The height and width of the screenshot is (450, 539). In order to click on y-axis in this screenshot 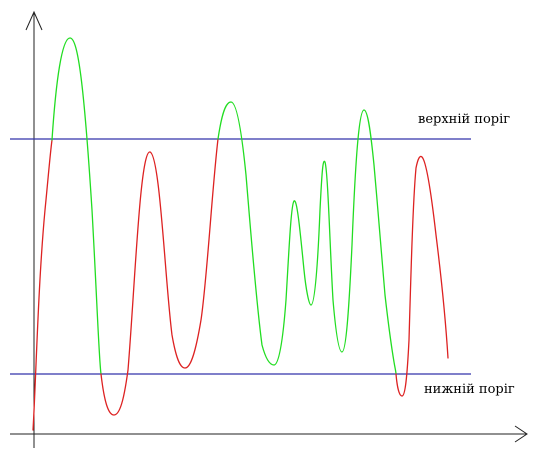, I will do `click(34, 229)`.